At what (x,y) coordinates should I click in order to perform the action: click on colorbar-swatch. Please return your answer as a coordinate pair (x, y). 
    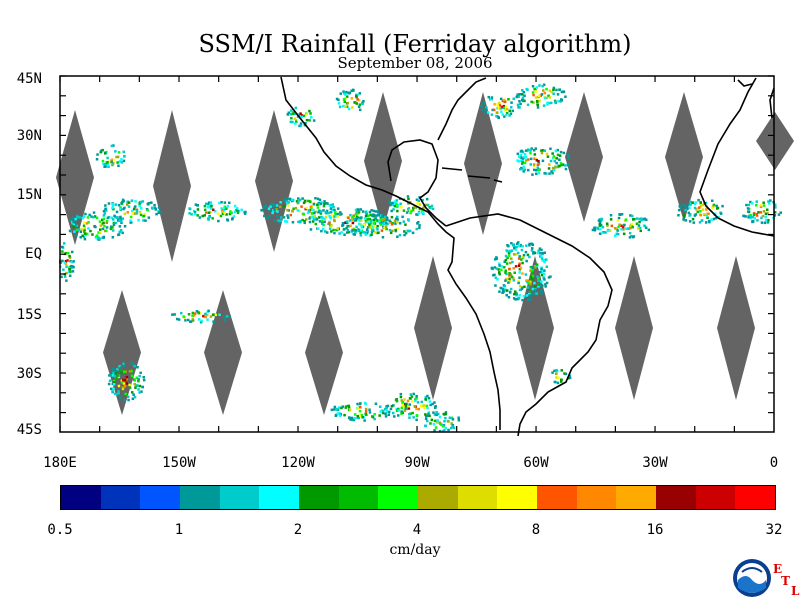
    Looking at the image, I should click on (160, 497).